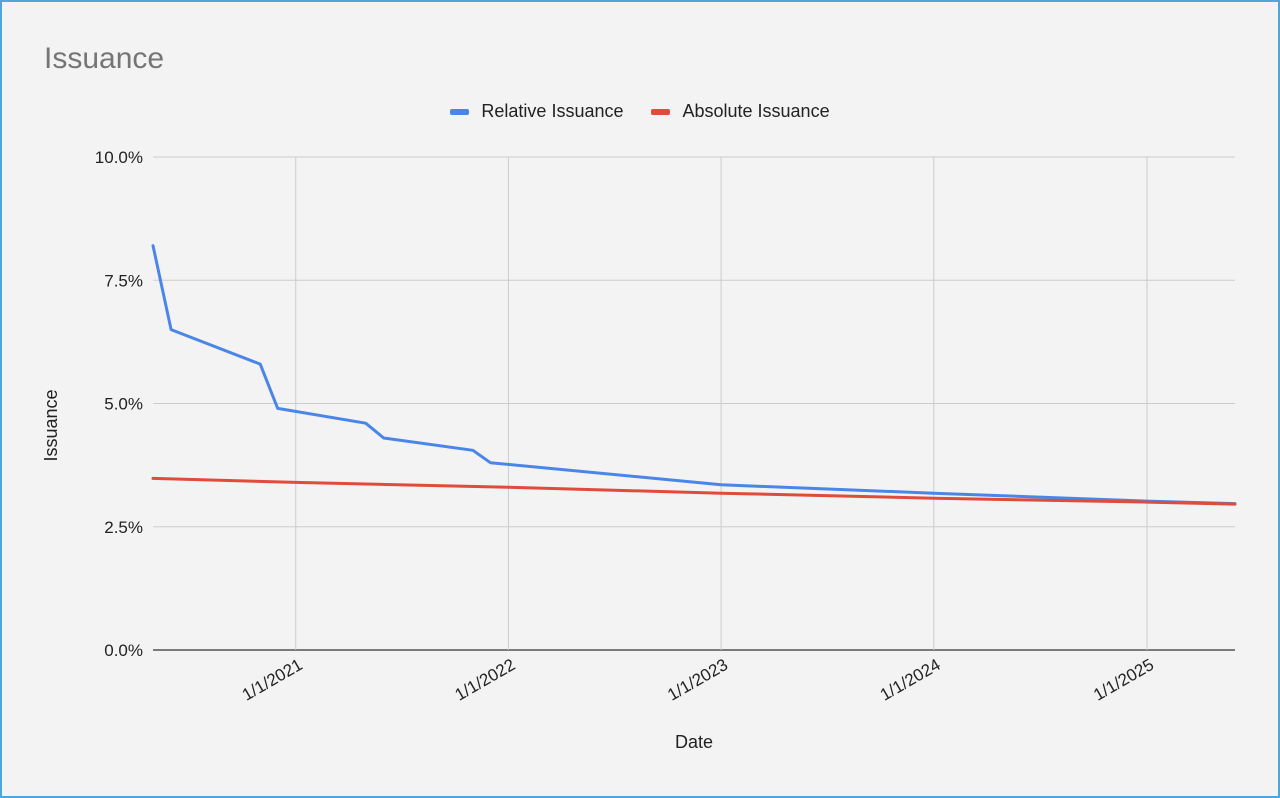 The width and height of the screenshot is (1280, 798). Describe the element at coordinates (104, 58) in the screenshot. I see `chart-title: Issuance` at that location.